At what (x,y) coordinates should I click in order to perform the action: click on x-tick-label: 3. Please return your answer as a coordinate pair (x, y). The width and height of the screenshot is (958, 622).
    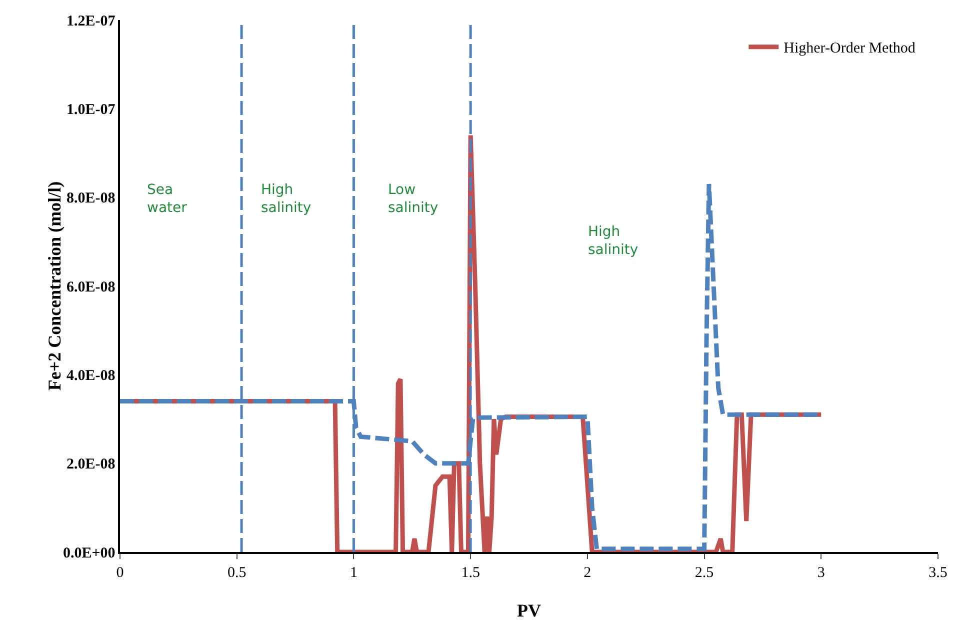
    Looking at the image, I should click on (821, 572).